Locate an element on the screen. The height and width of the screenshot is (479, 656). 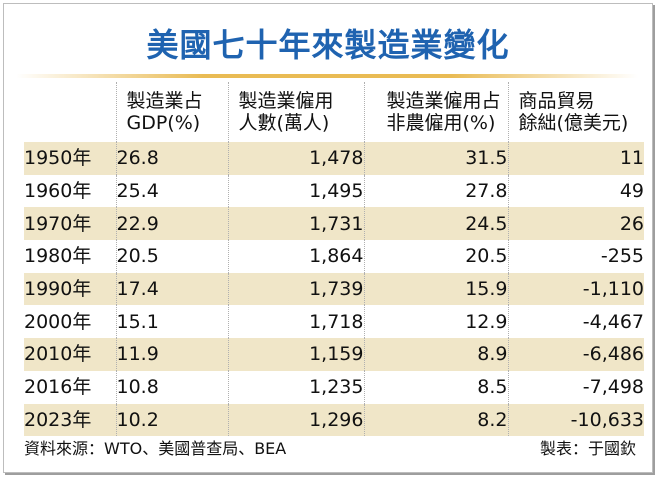
cell-employment: 1,864 is located at coordinates (296, 256).